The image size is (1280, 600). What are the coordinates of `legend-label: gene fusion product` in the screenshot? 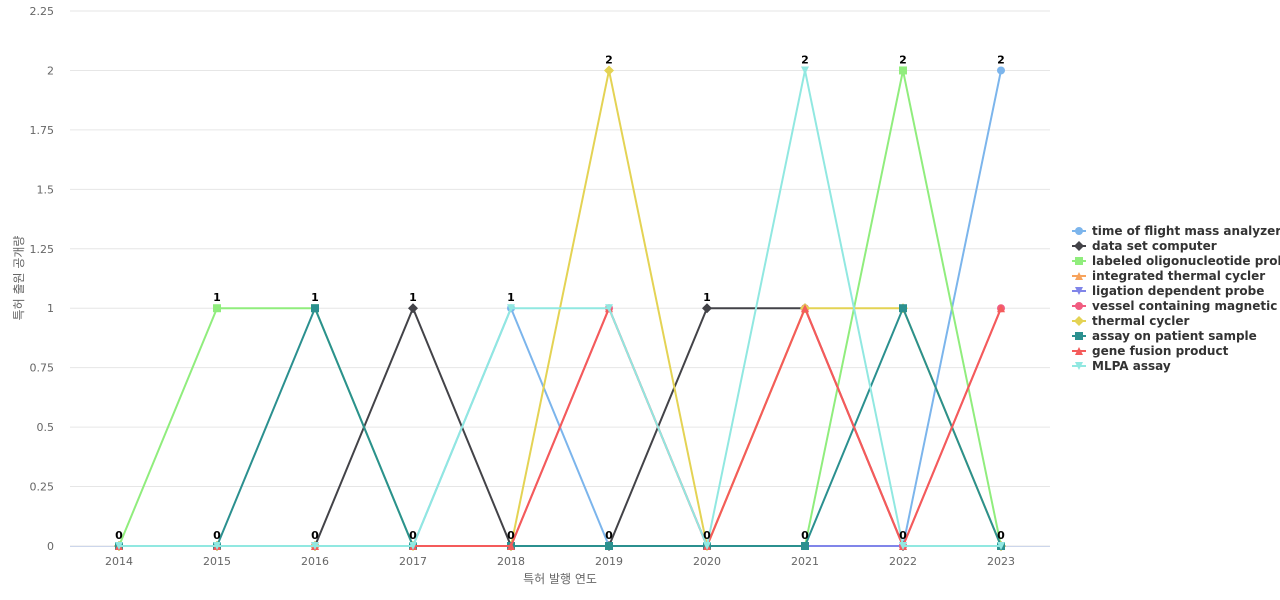 It's located at (1160, 351).